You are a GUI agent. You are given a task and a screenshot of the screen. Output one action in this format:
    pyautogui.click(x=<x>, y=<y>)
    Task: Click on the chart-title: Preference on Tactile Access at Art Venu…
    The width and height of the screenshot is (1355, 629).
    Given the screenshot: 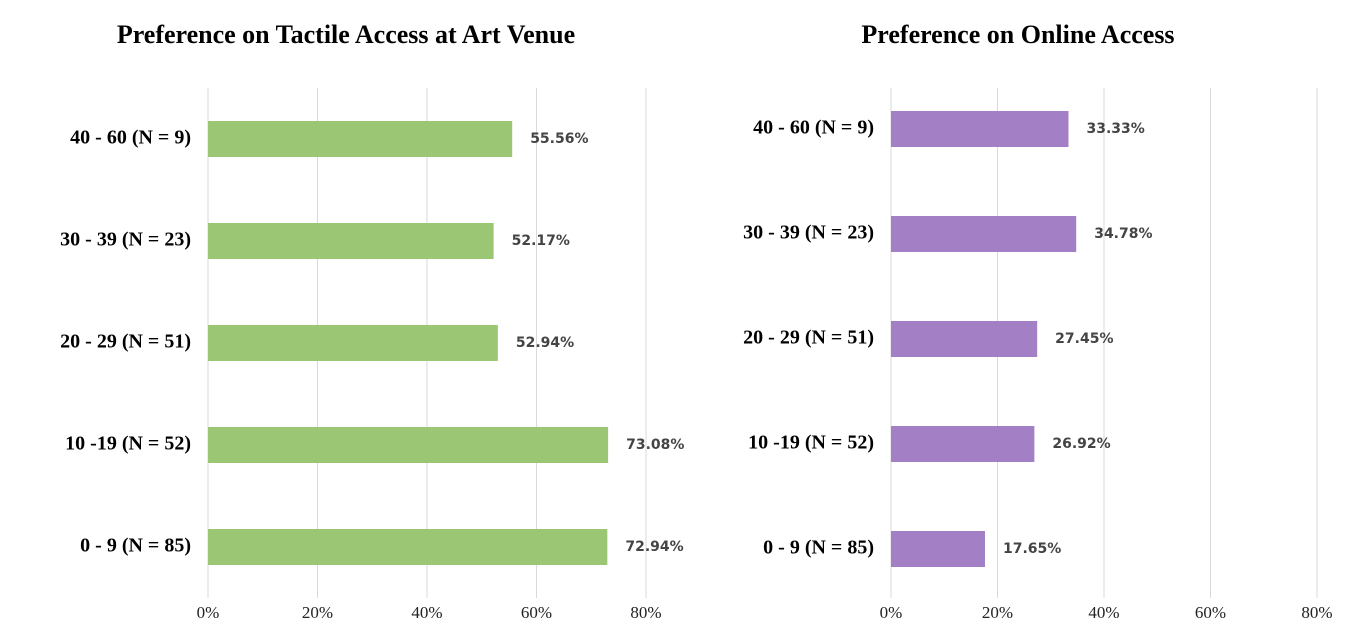 What is the action you would take?
    pyautogui.click(x=346, y=34)
    